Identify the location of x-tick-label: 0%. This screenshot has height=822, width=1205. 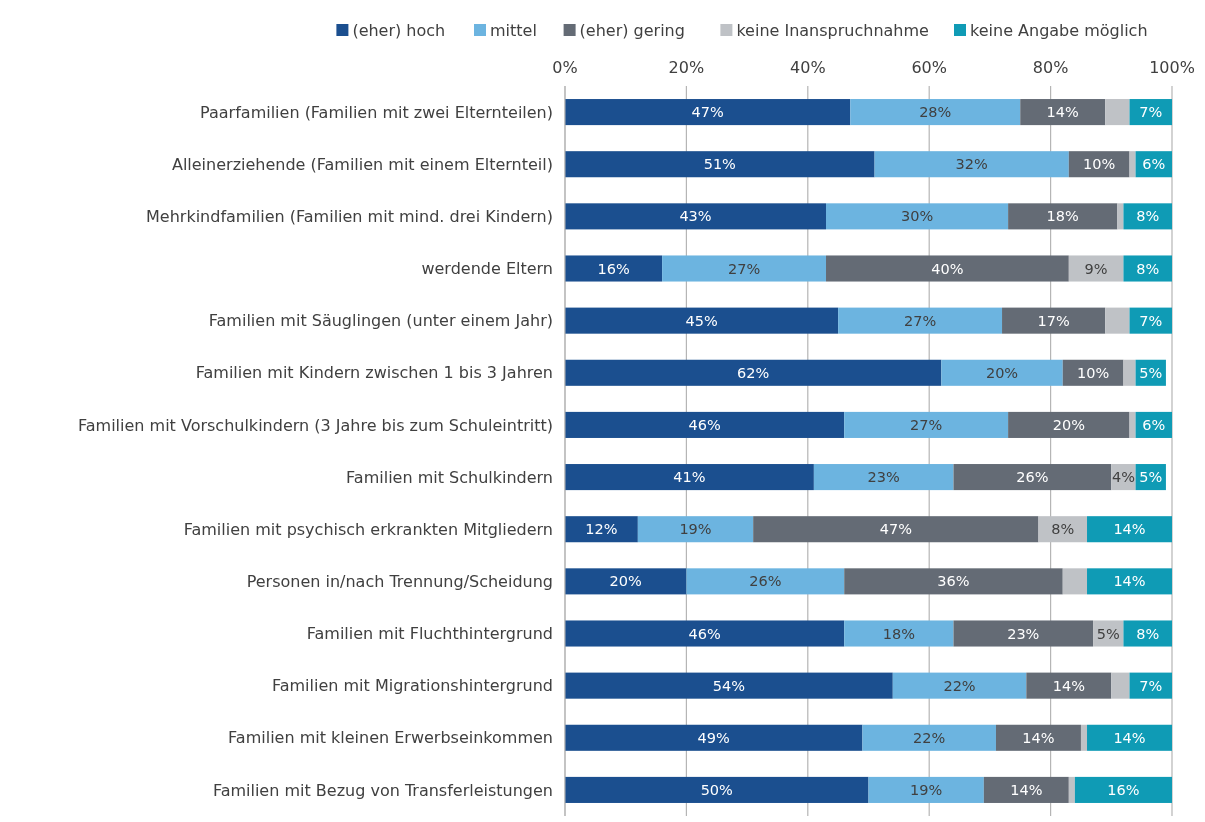
(565, 67).